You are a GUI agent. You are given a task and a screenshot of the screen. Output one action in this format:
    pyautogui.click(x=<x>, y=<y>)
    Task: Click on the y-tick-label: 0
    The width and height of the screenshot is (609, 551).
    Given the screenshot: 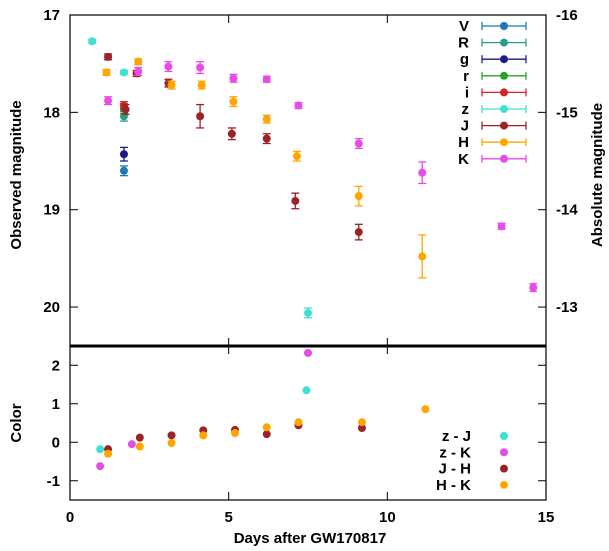 What is the action you would take?
    pyautogui.click(x=56, y=442)
    